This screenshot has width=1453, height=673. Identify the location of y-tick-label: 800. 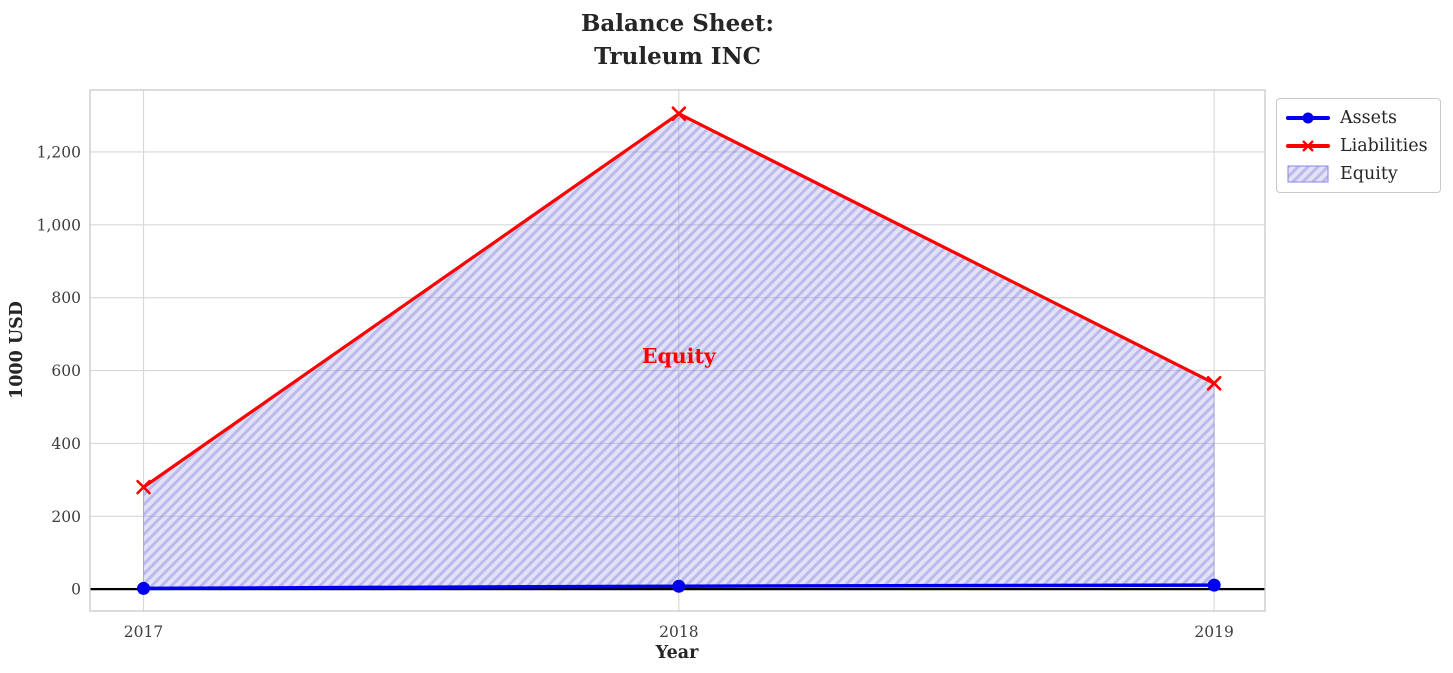
(66, 298).